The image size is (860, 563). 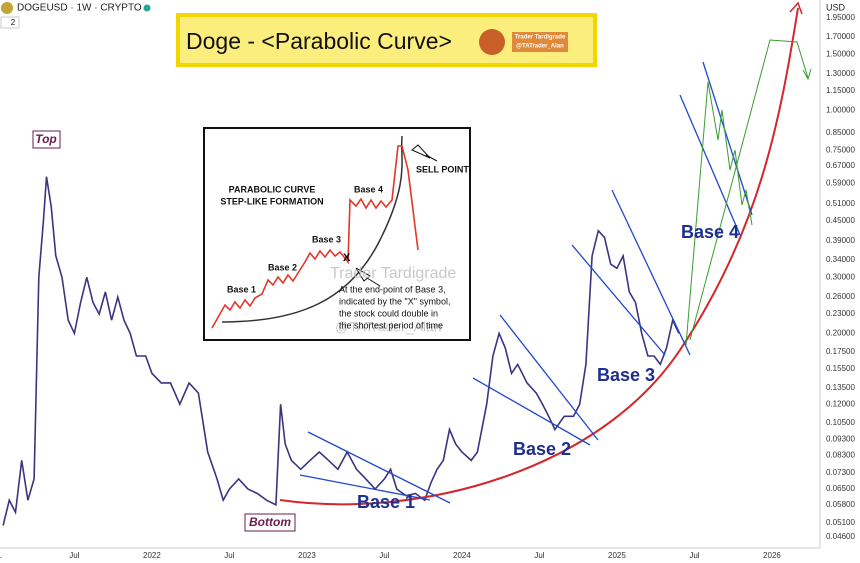 What do you see at coordinates (840, 36) in the screenshot?
I see `y-tick-label: 1.70000` at bounding box center [840, 36].